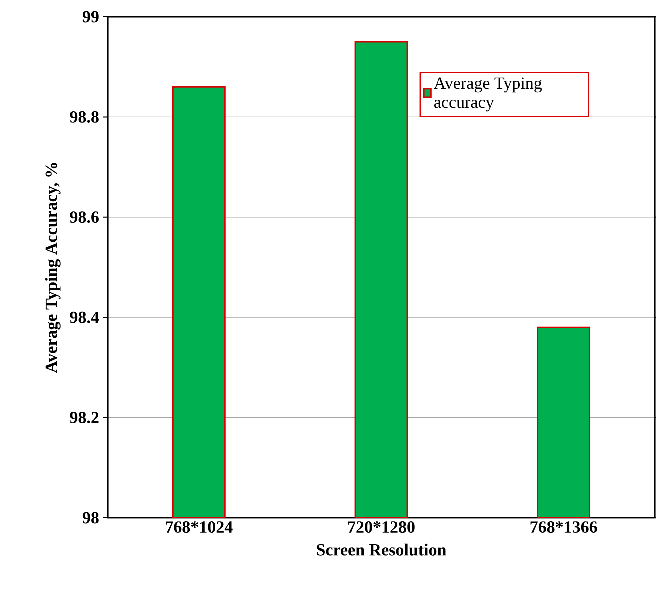 This screenshot has height=599, width=656. What do you see at coordinates (564, 527) in the screenshot?
I see `x-tick-label: 768*1366` at bounding box center [564, 527].